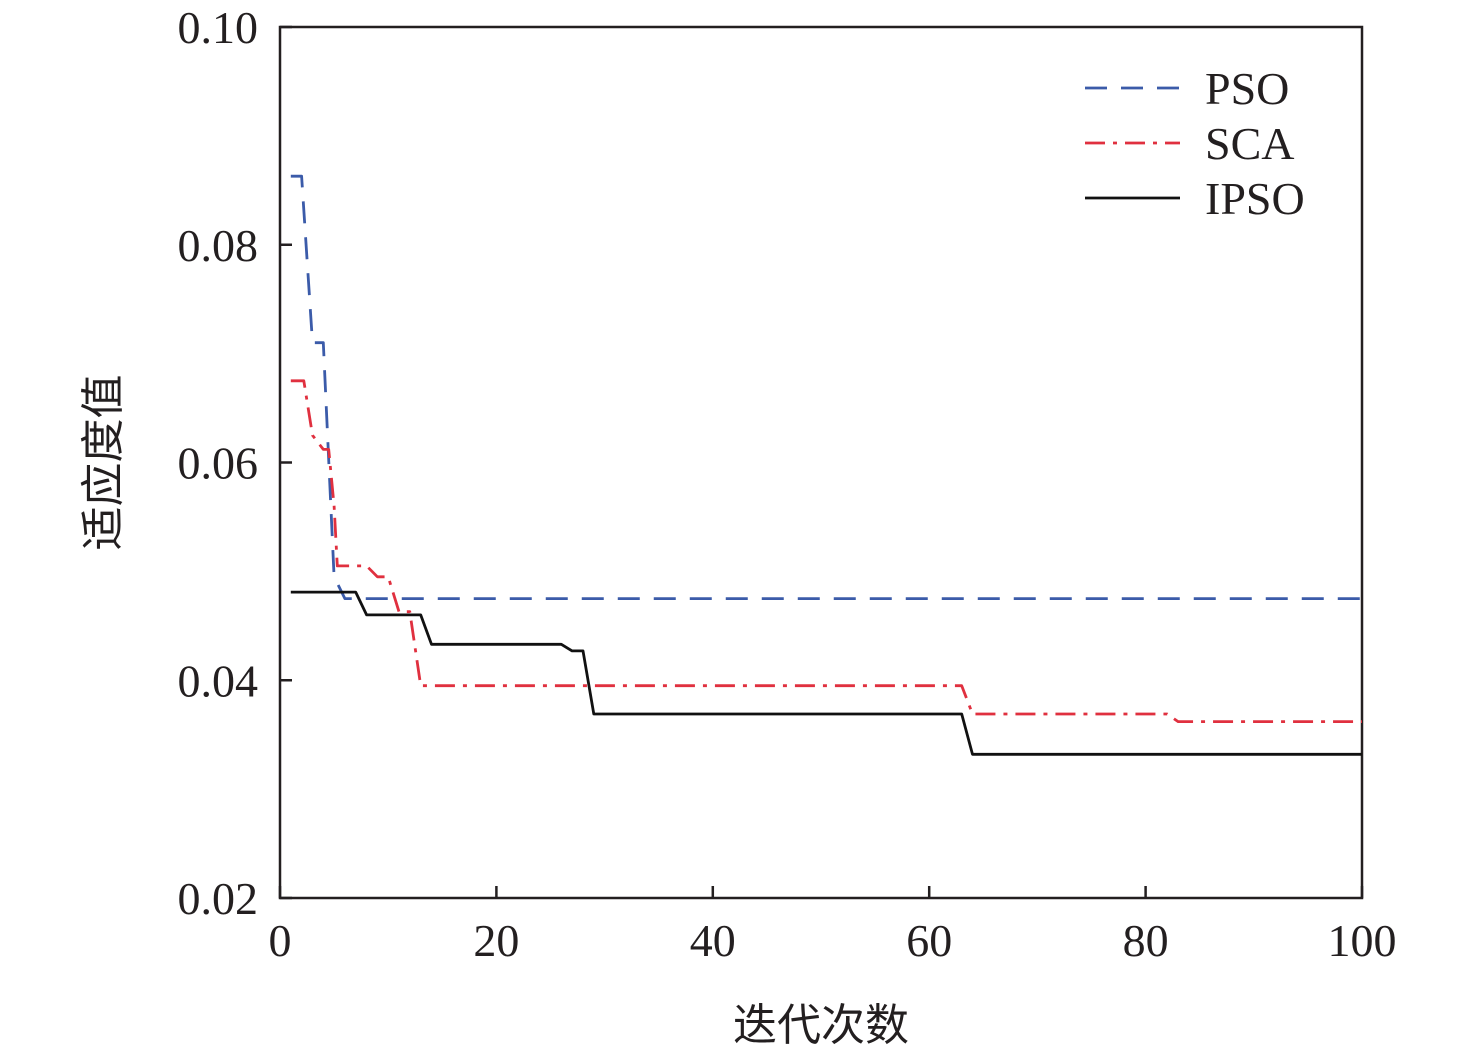 The height and width of the screenshot is (1057, 1476). I want to click on x-axis-title: 迭代次数, so click(821, 1025).